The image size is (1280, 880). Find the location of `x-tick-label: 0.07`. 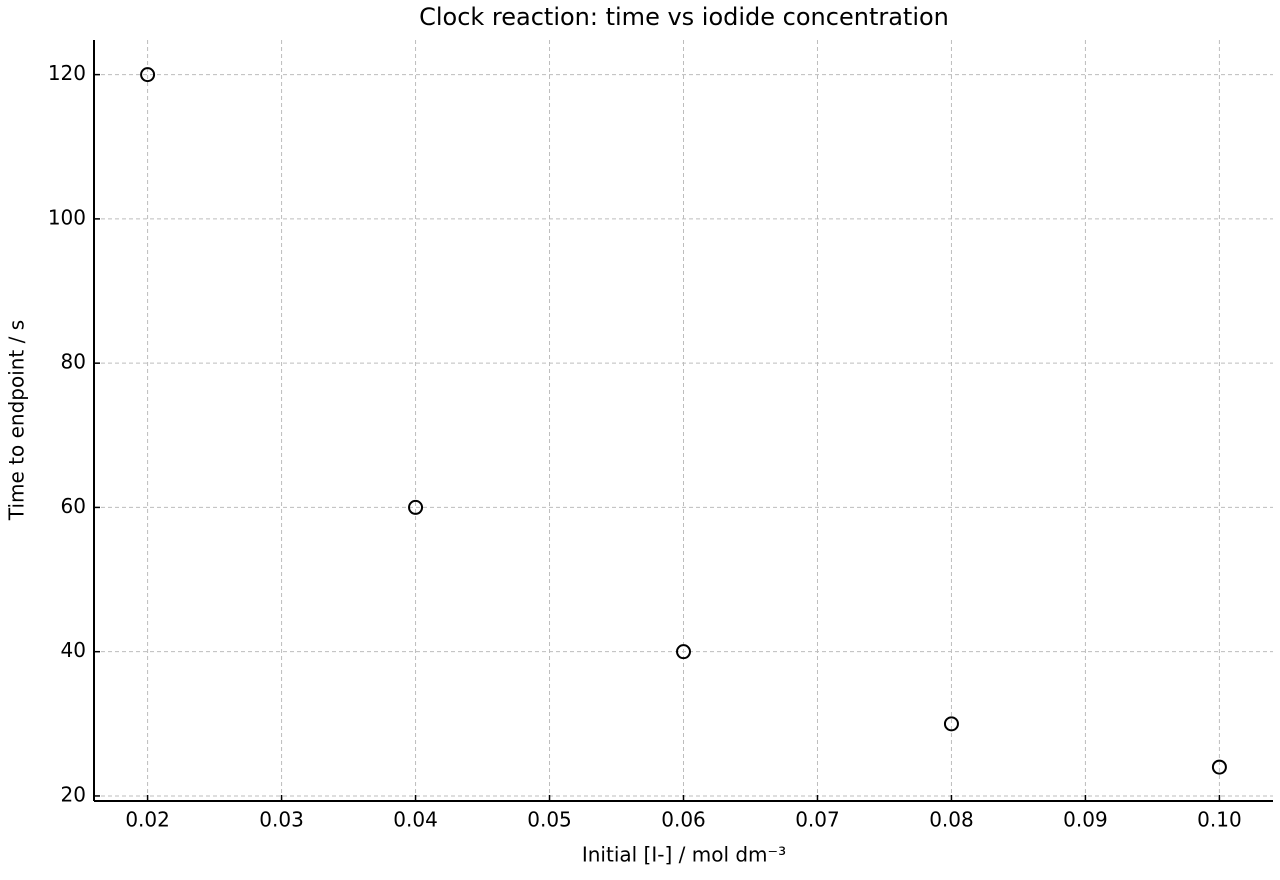

x-tick-label: 0.07 is located at coordinates (817, 820).